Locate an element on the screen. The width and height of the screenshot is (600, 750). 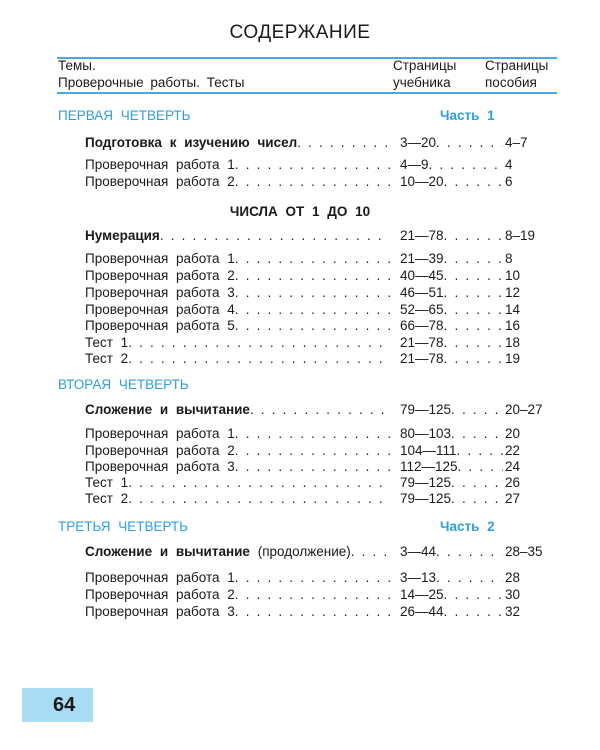
header-topics-line2: Проверочные работы. Тесты is located at coordinates (151, 82).